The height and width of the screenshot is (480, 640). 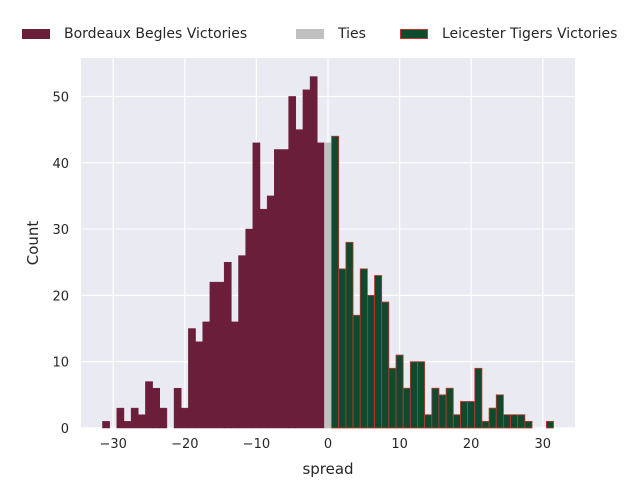 I want to click on x-tick-label: −30, so click(x=112, y=444).